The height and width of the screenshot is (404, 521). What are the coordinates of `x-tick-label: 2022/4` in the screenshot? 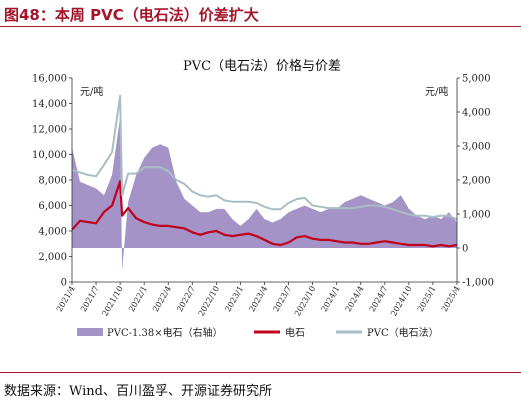 It's located at (162, 299).